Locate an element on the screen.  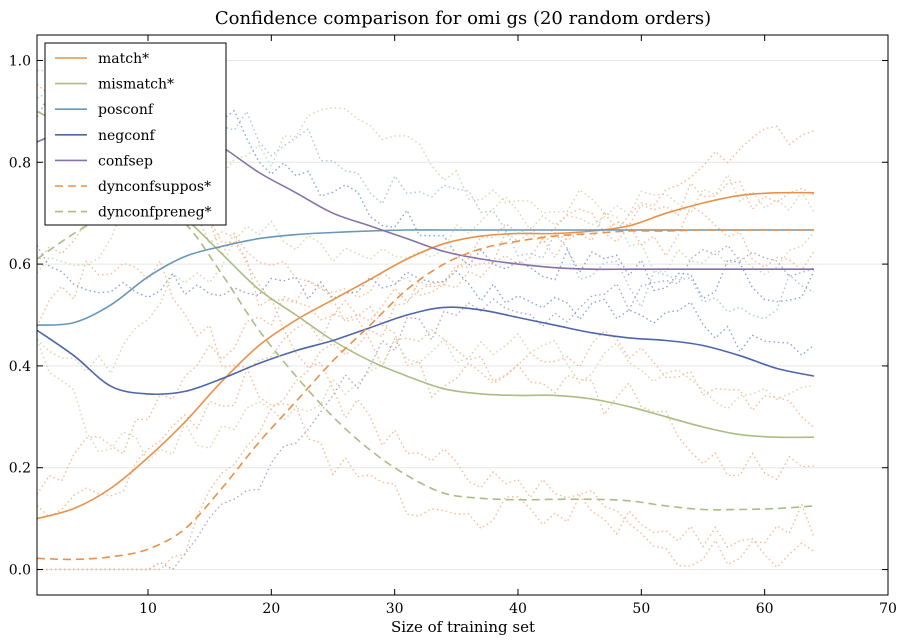
legend-label: negconf is located at coordinates (127, 136).